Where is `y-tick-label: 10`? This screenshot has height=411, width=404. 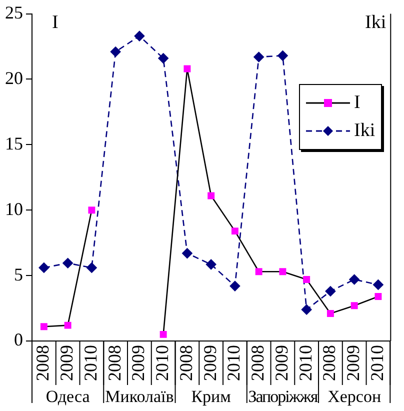 y-tick-label: 10 is located at coordinates (14, 208).